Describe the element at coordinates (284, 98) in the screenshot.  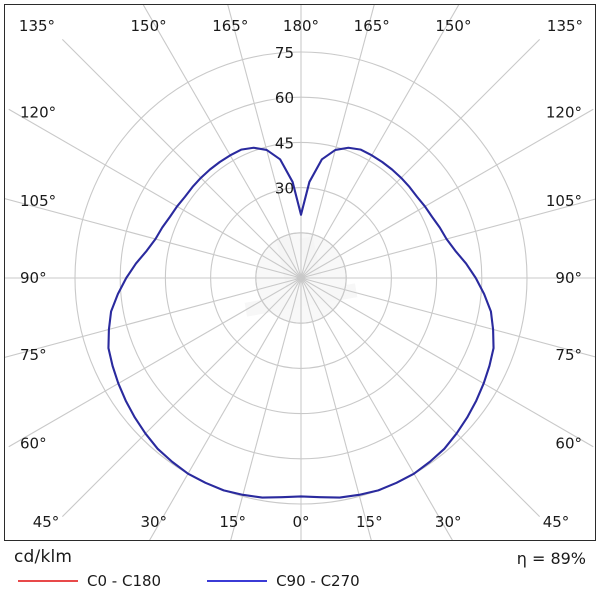
I see `radial-tick-60: 60` at that location.